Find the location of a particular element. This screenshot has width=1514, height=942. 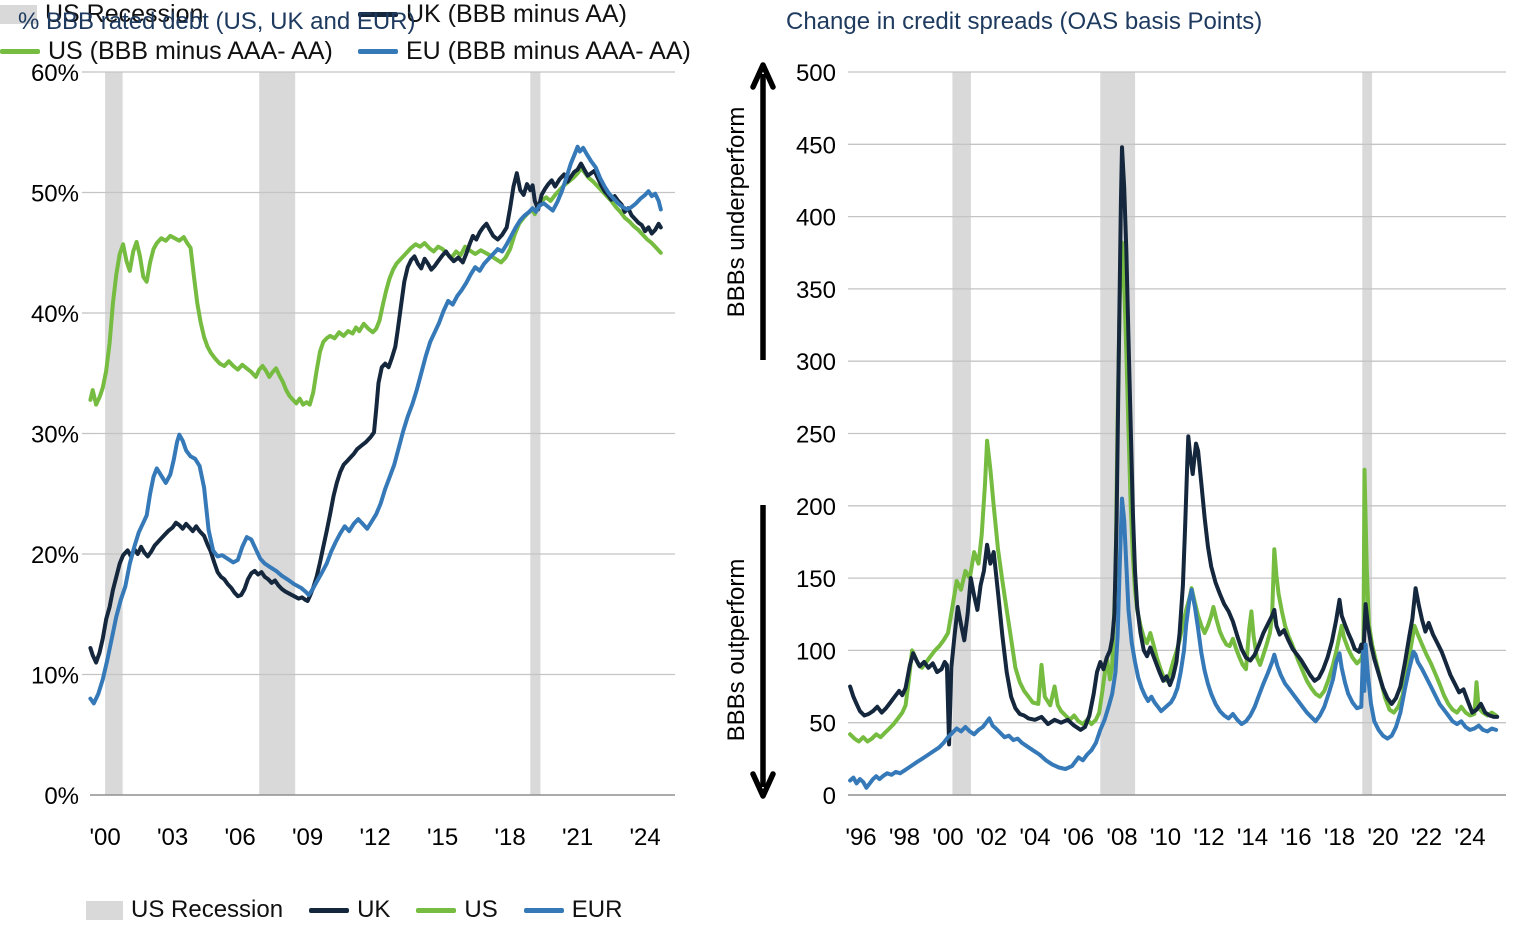

x-tick-label: '03 is located at coordinates (172, 837).